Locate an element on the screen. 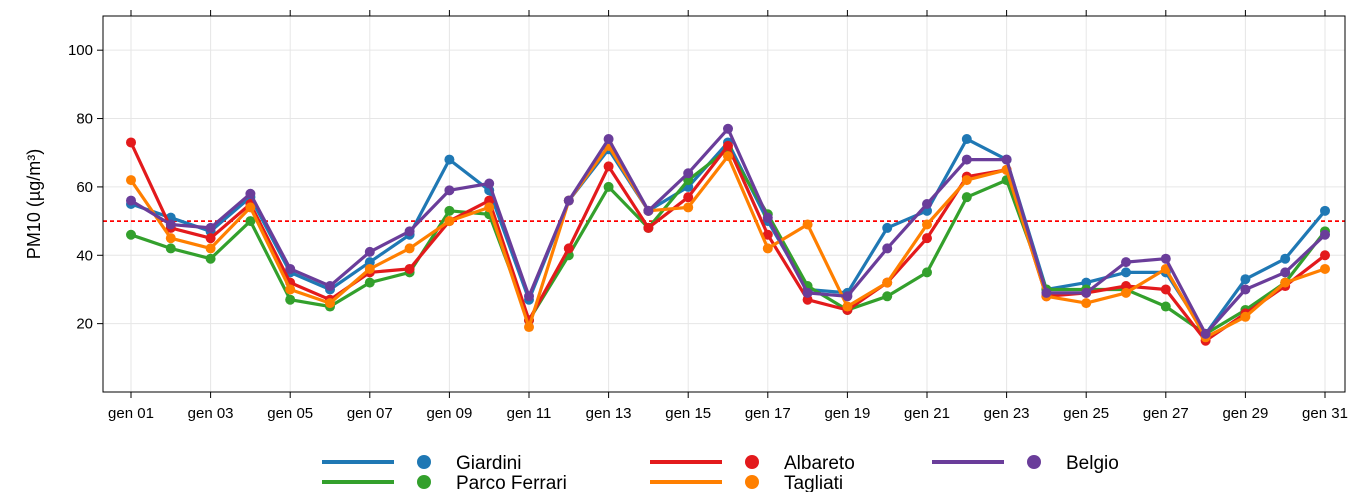 Image resolution: width=1354 pixels, height=492 pixels. x-tick-label: gen 01 is located at coordinates (131, 413).